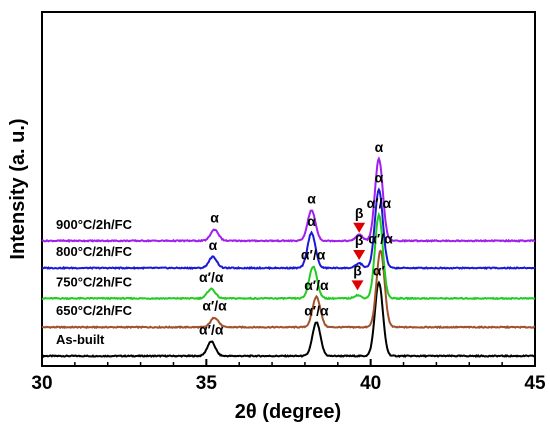  What do you see at coordinates (41, 383) in the screenshot?
I see `x-tick-label: 30` at bounding box center [41, 383].